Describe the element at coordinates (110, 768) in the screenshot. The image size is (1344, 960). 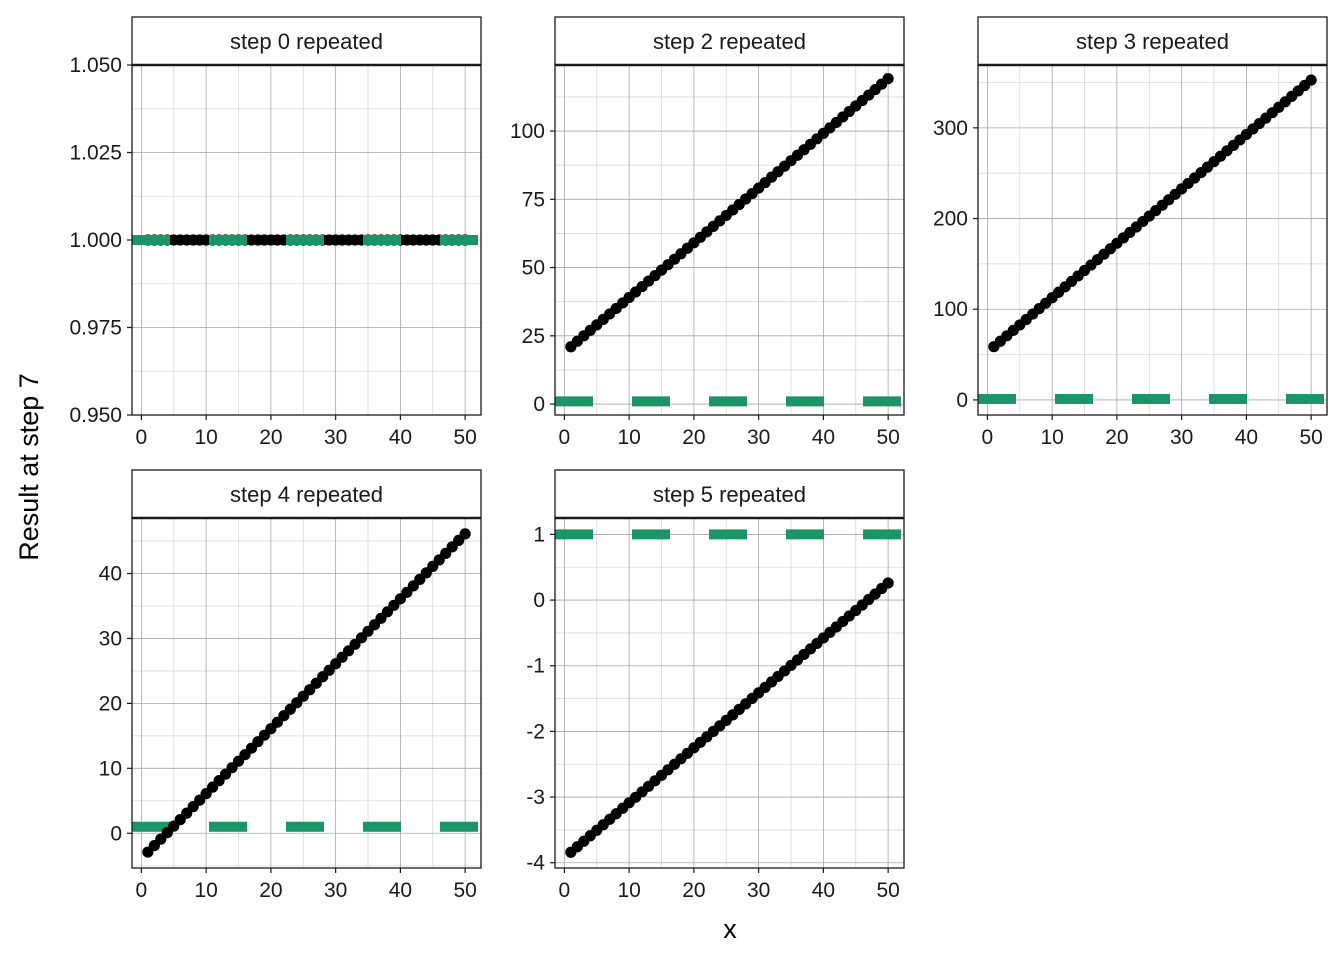
I see `y-tick-label: 10` at that location.